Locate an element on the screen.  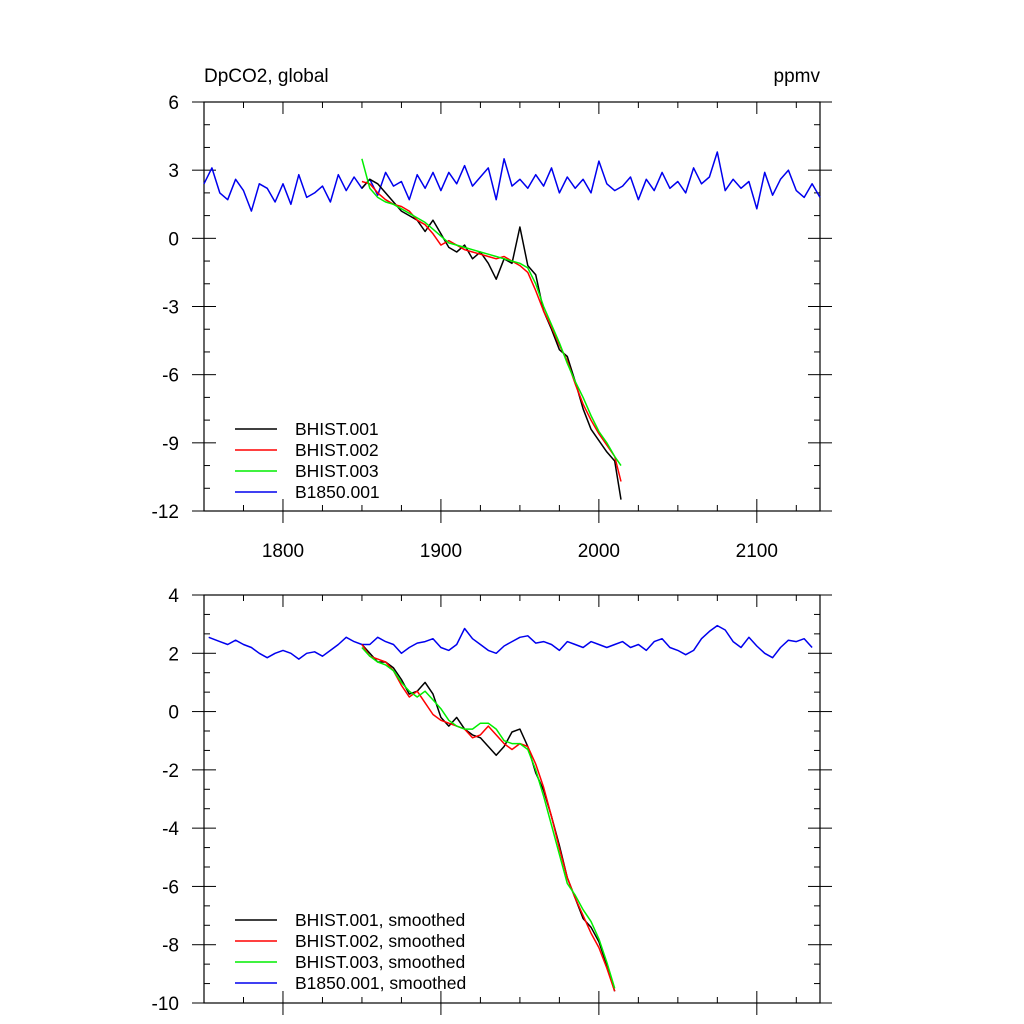
top-y-tick-label: 0 is located at coordinates (173, 239).